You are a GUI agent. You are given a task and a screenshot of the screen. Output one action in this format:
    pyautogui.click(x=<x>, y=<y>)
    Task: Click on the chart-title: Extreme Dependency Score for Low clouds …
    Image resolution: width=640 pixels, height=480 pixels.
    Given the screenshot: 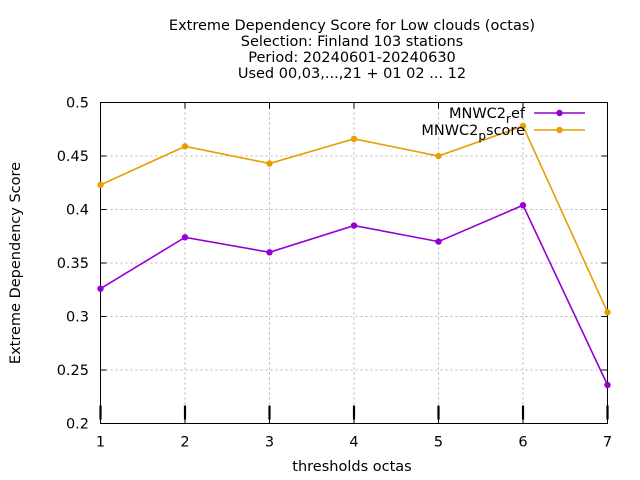 What is the action you would take?
    pyautogui.click(x=352, y=50)
    